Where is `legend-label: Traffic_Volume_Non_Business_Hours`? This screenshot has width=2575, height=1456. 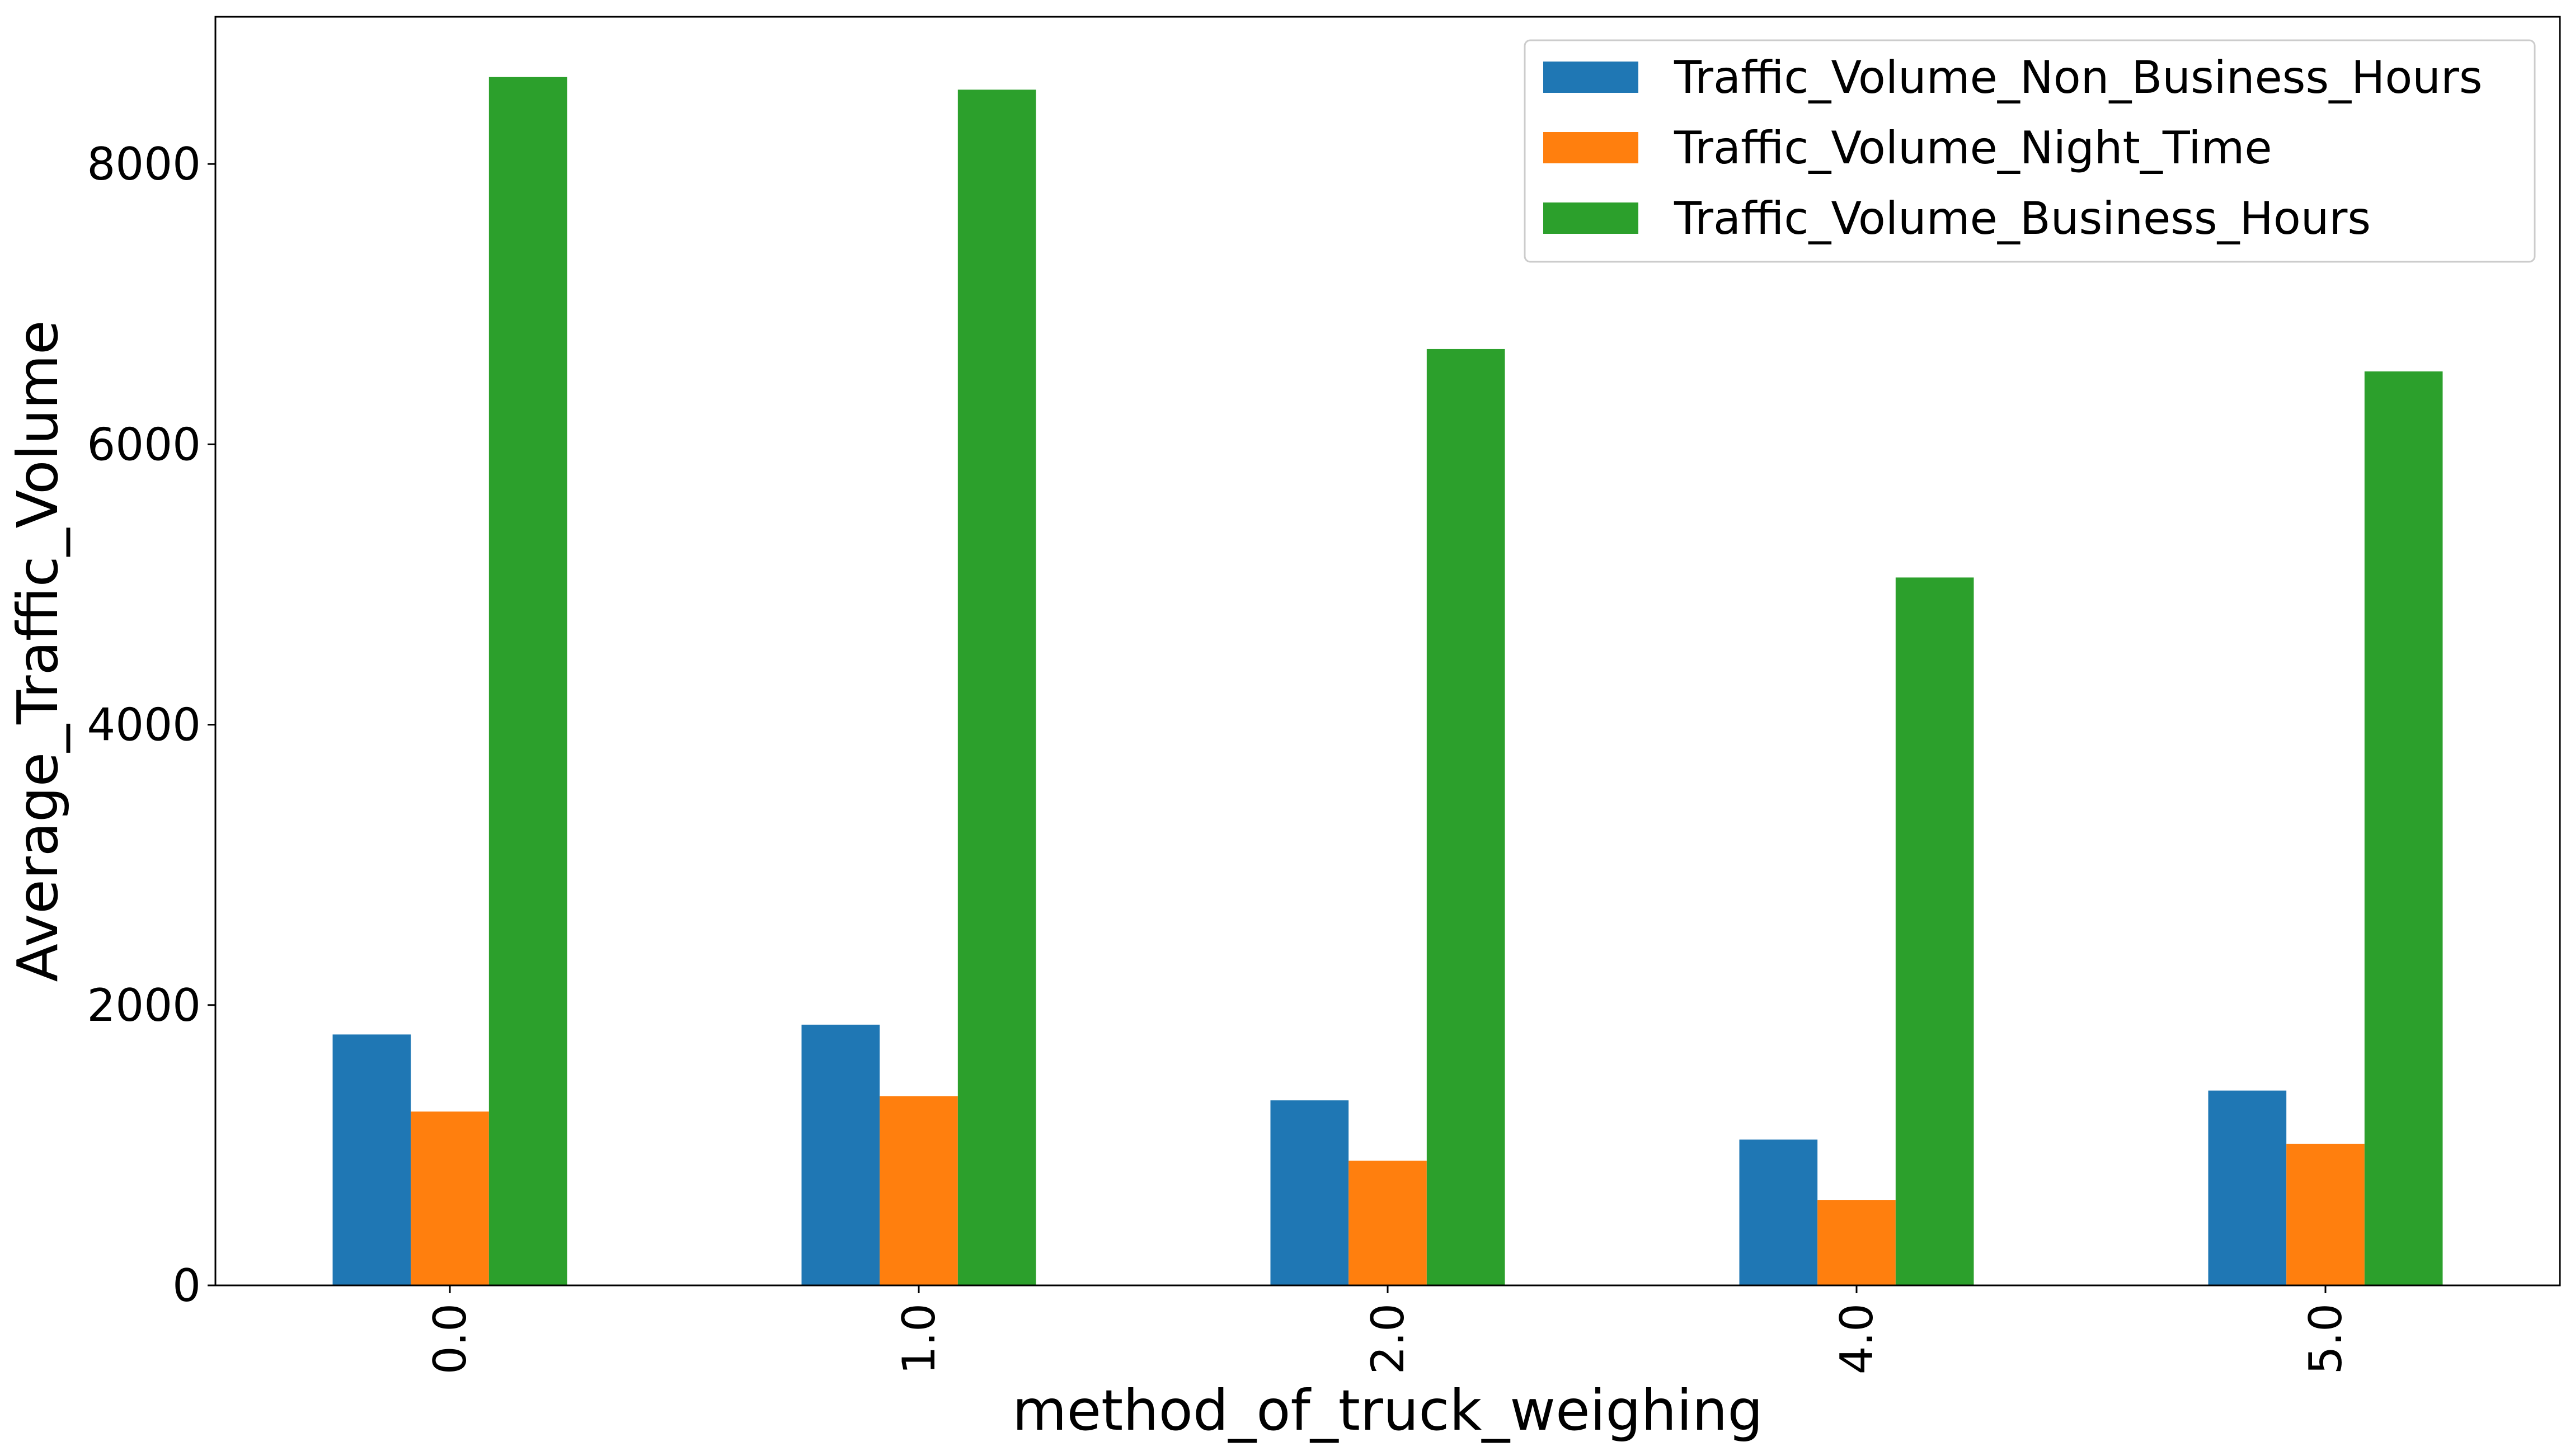
legend-label: Traffic_Volume_Non_Business_Hours is located at coordinates (2078, 77).